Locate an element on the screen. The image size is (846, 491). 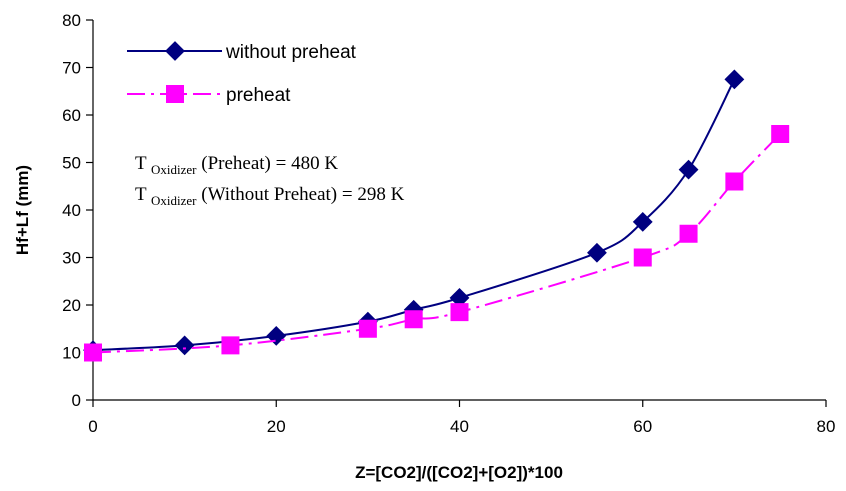
y-tick-label: 50 is located at coordinates (71, 163).